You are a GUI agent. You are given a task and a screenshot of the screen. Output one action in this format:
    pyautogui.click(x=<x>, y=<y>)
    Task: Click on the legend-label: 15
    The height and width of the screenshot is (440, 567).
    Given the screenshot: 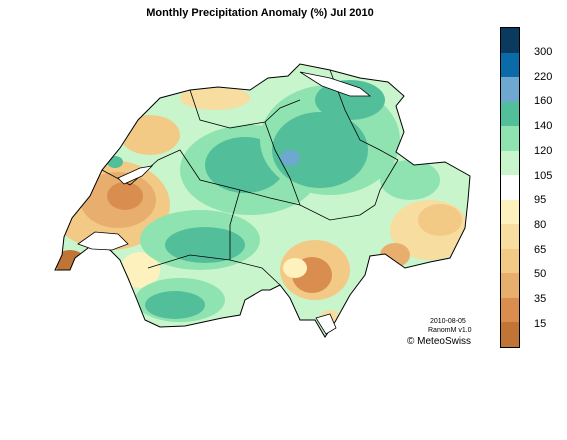 What is the action you would take?
    pyautogui.click(x=540, y=324)
    